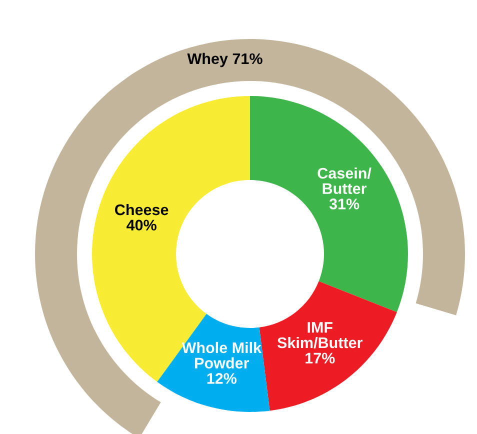 This screenshot has width=477, height=434. Describe the element at coordinates (224, 60) in the screenshot. I see `category-label: Whey 71%` at that location.